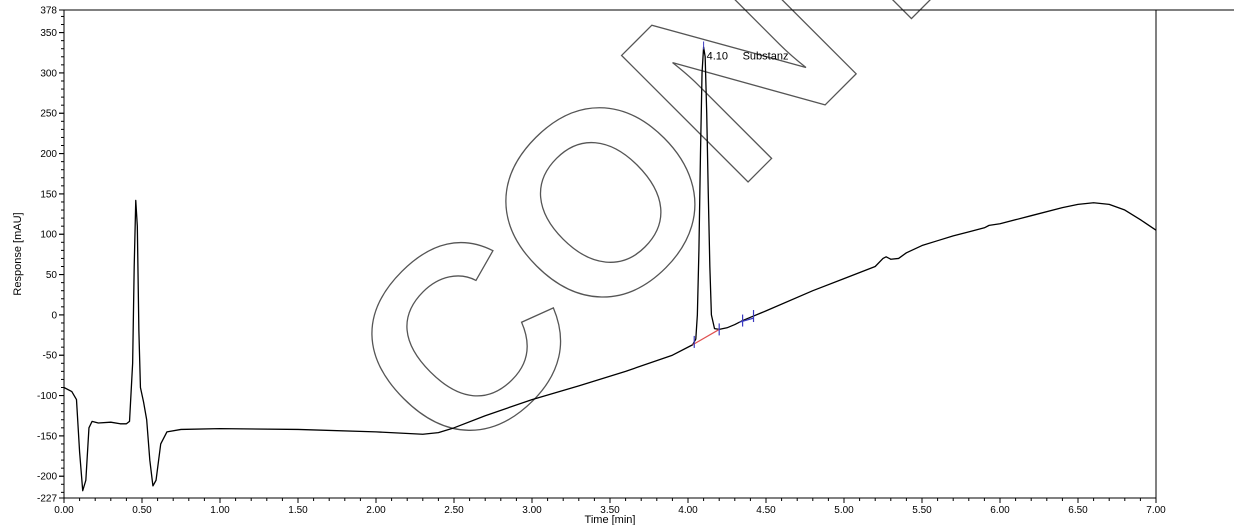 The image size is (1234, 530). Describe the element at coordinates (48, 194) in the screenshot. I see `y-tick-label: 150` at that location.